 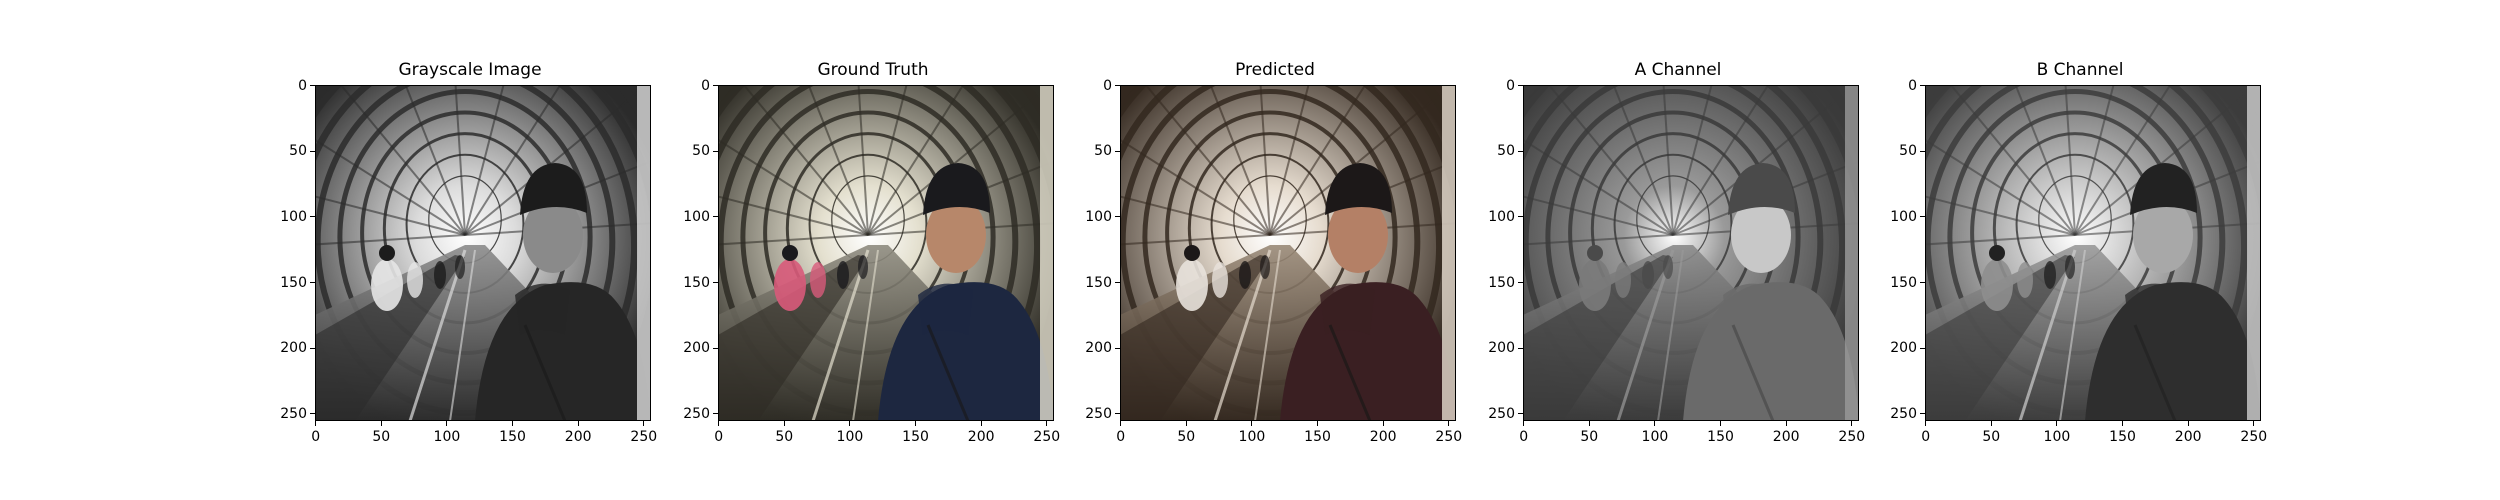 I want to click on panel-title: B Channel, so click(x=2080, y=70).